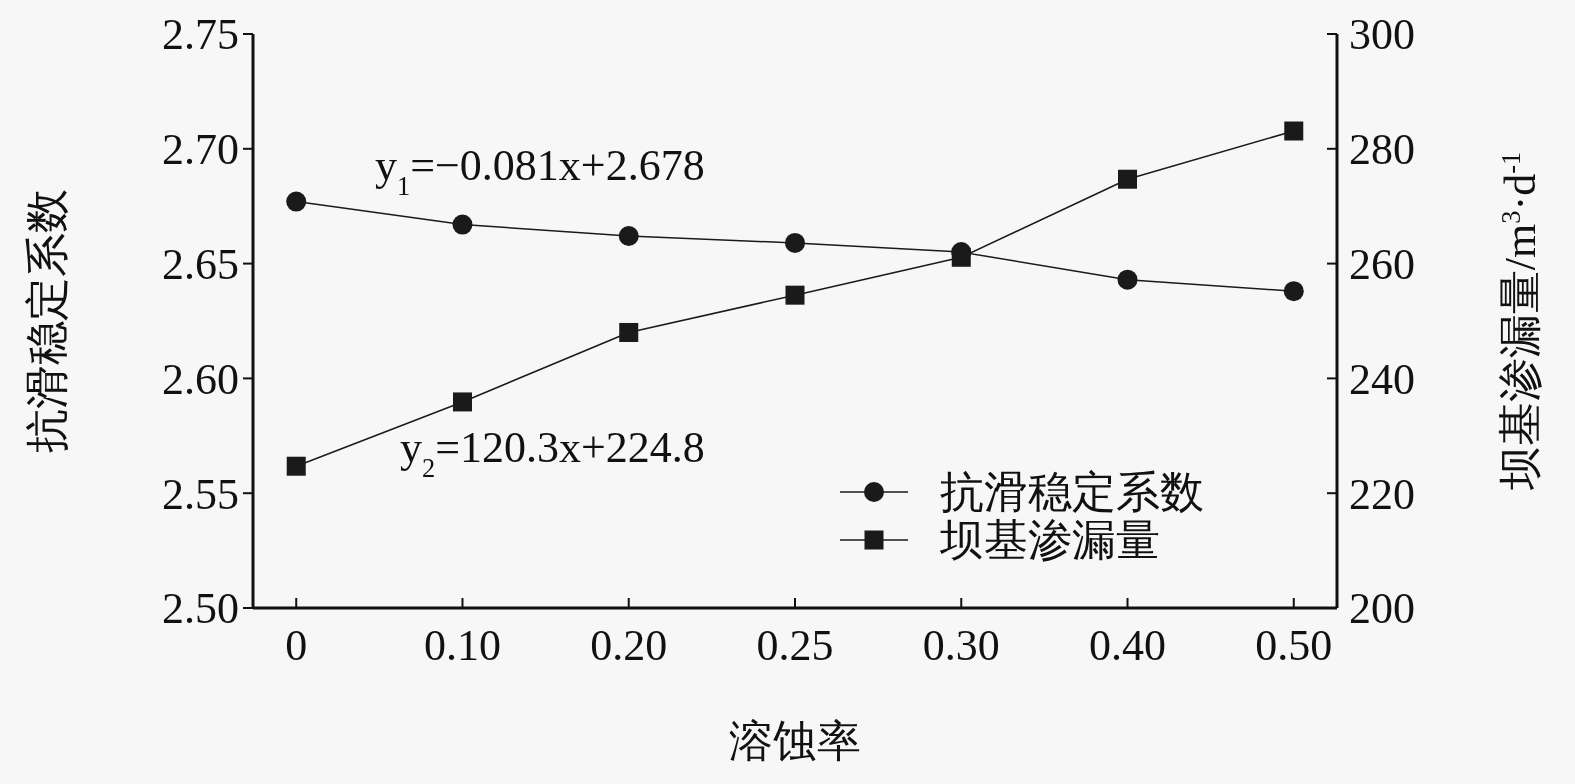 The height and width of the screenshot is (784, 1575). What do you see at coordinates (1382, 264) in the screenshot?
I see `y2-tick-label: 260` at bounding box center [1382, 264].